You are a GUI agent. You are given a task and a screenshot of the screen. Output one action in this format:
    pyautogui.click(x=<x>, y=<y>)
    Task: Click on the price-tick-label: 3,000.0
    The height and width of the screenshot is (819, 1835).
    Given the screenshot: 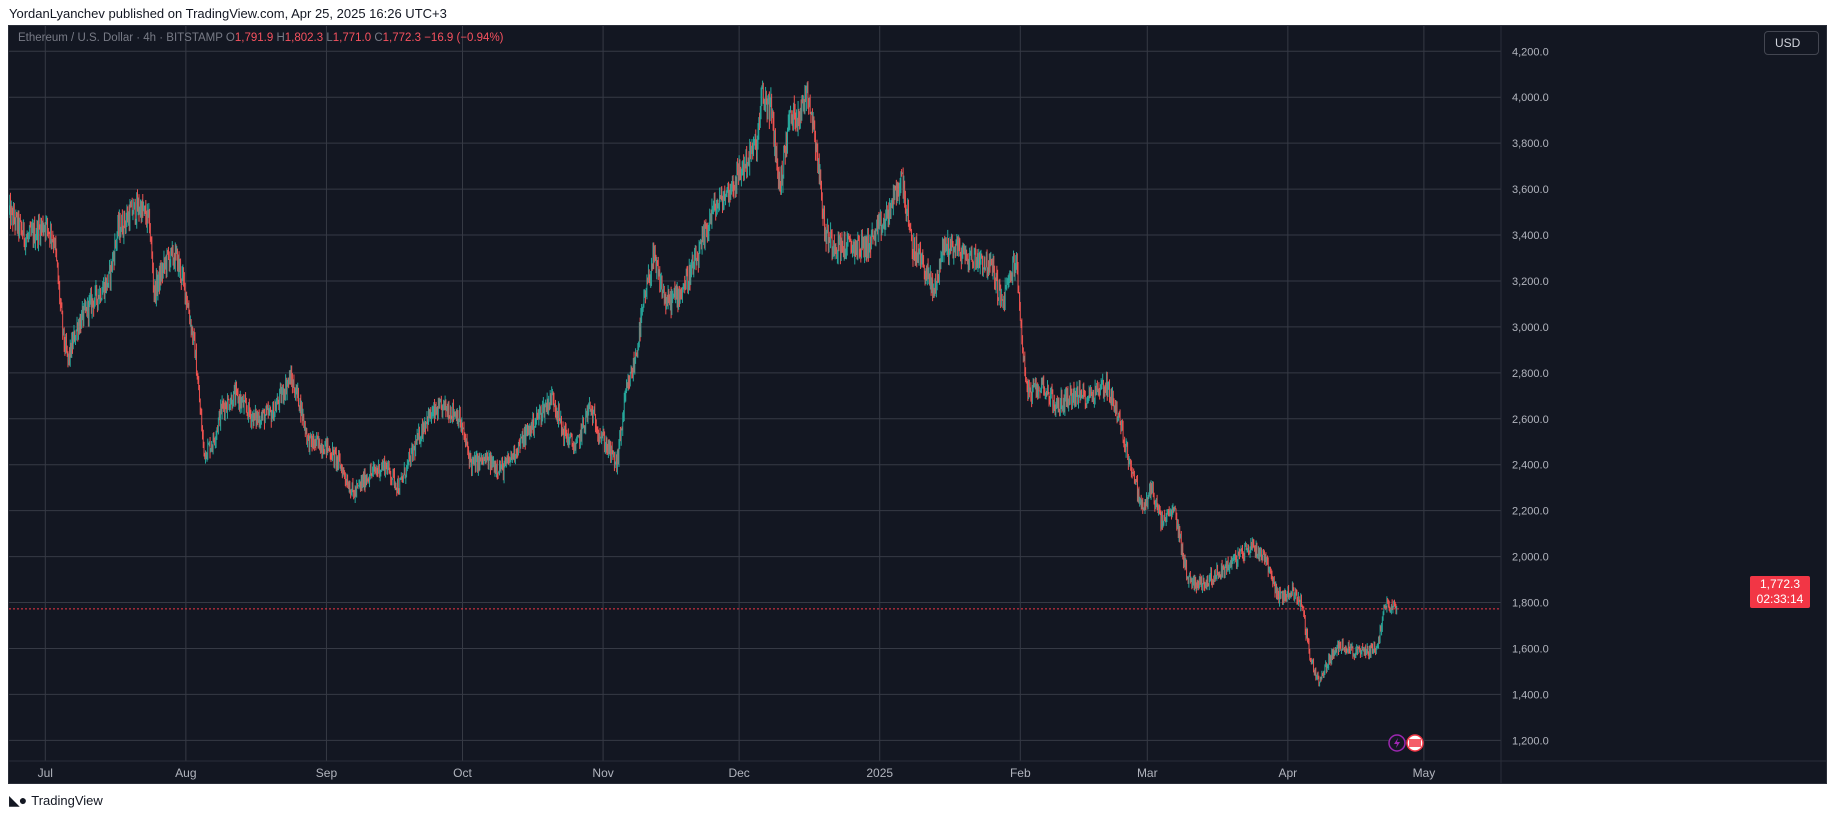 What is the action you would take?
    pyautogui.click(x=1530, y=328)
    